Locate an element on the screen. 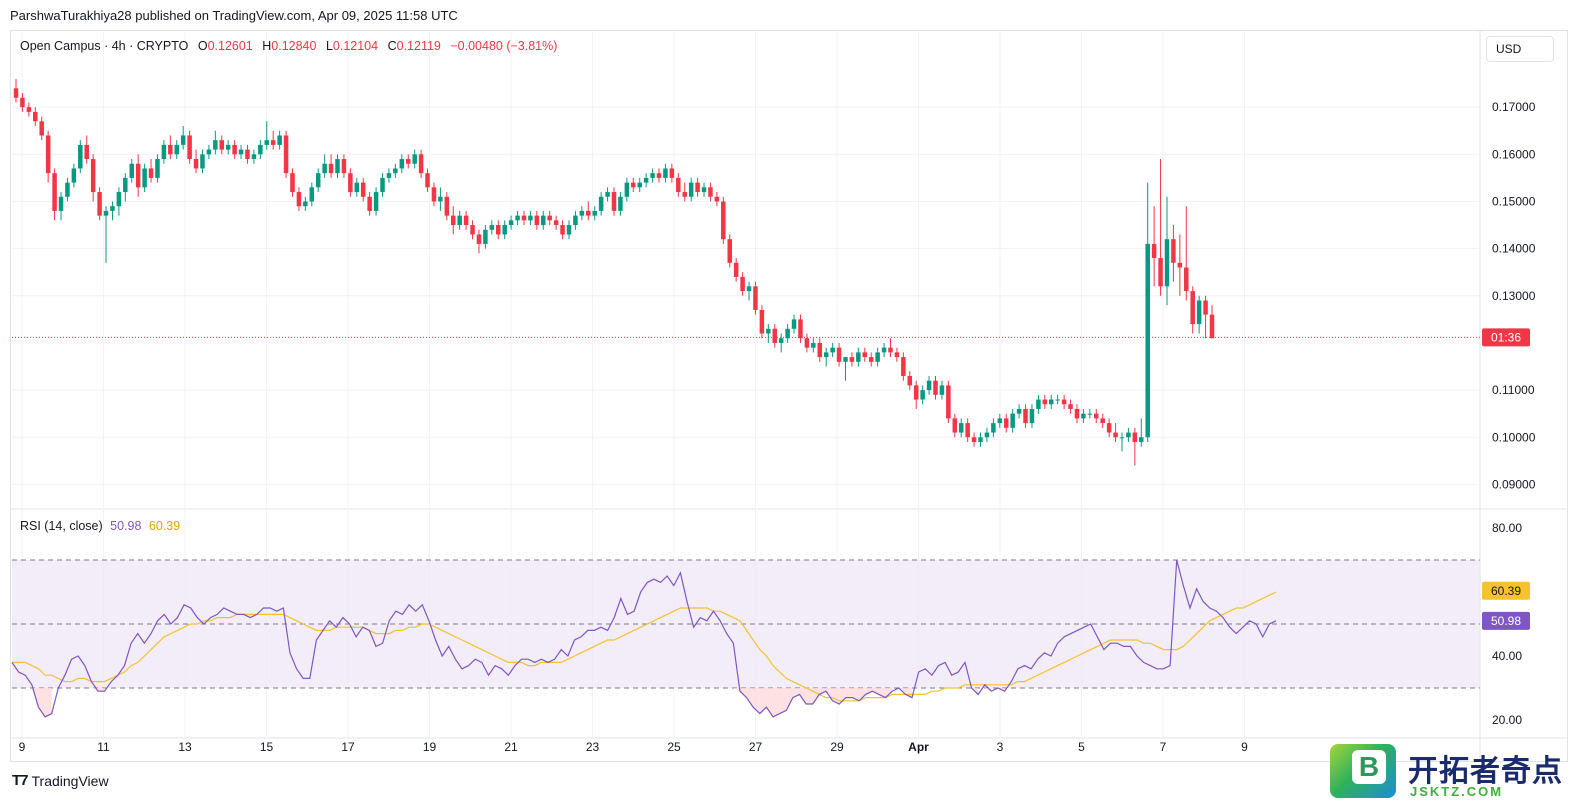 Image resolution: width=1588 pixels, height=810 pixels. high-label: H is located at coordinates (267, 46).